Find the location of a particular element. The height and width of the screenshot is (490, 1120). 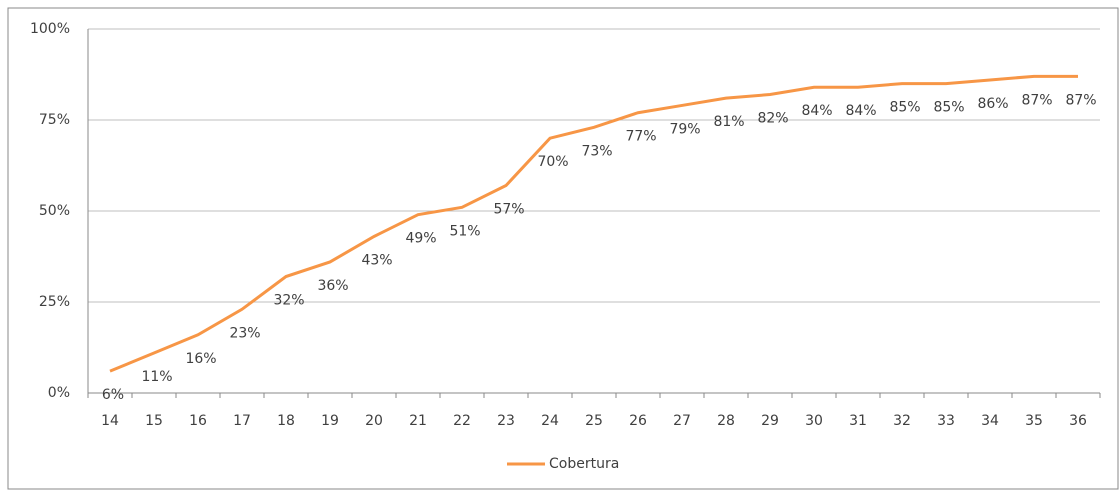

x-tick-label: 33 is located at coordinates (946, 421).